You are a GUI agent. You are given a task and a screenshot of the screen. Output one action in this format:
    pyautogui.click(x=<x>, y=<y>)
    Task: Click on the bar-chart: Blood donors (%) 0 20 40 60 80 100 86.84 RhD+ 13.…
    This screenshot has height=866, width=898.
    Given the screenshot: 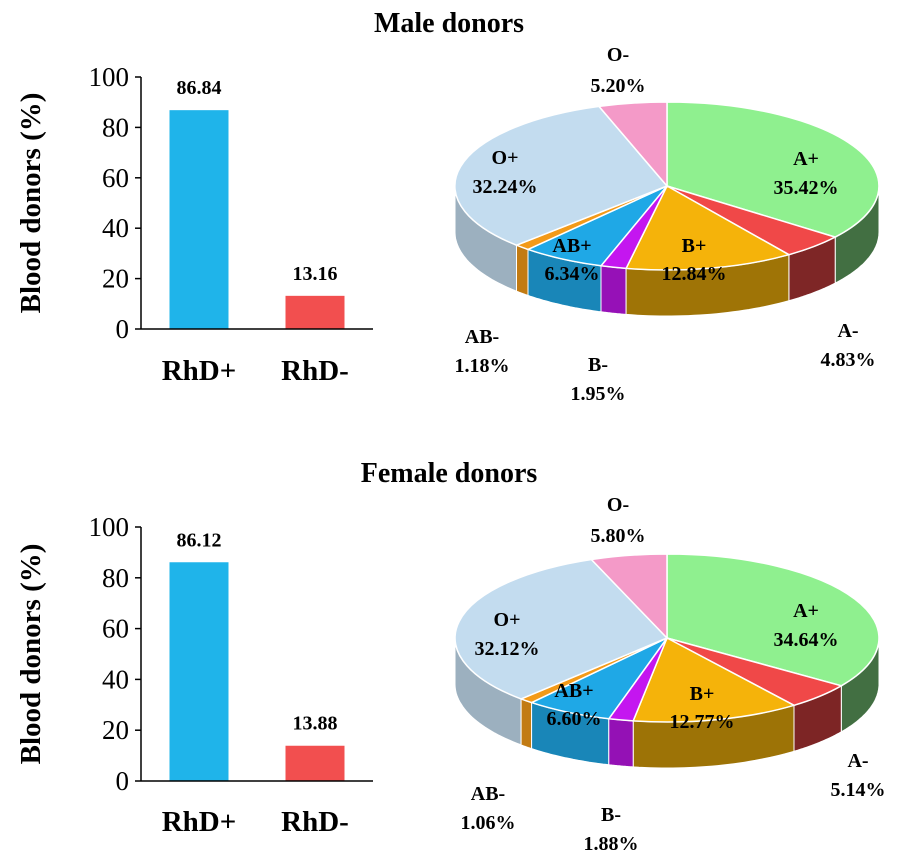 What is the action you would take?
    pyautogui.click(x=194, y=224)
    